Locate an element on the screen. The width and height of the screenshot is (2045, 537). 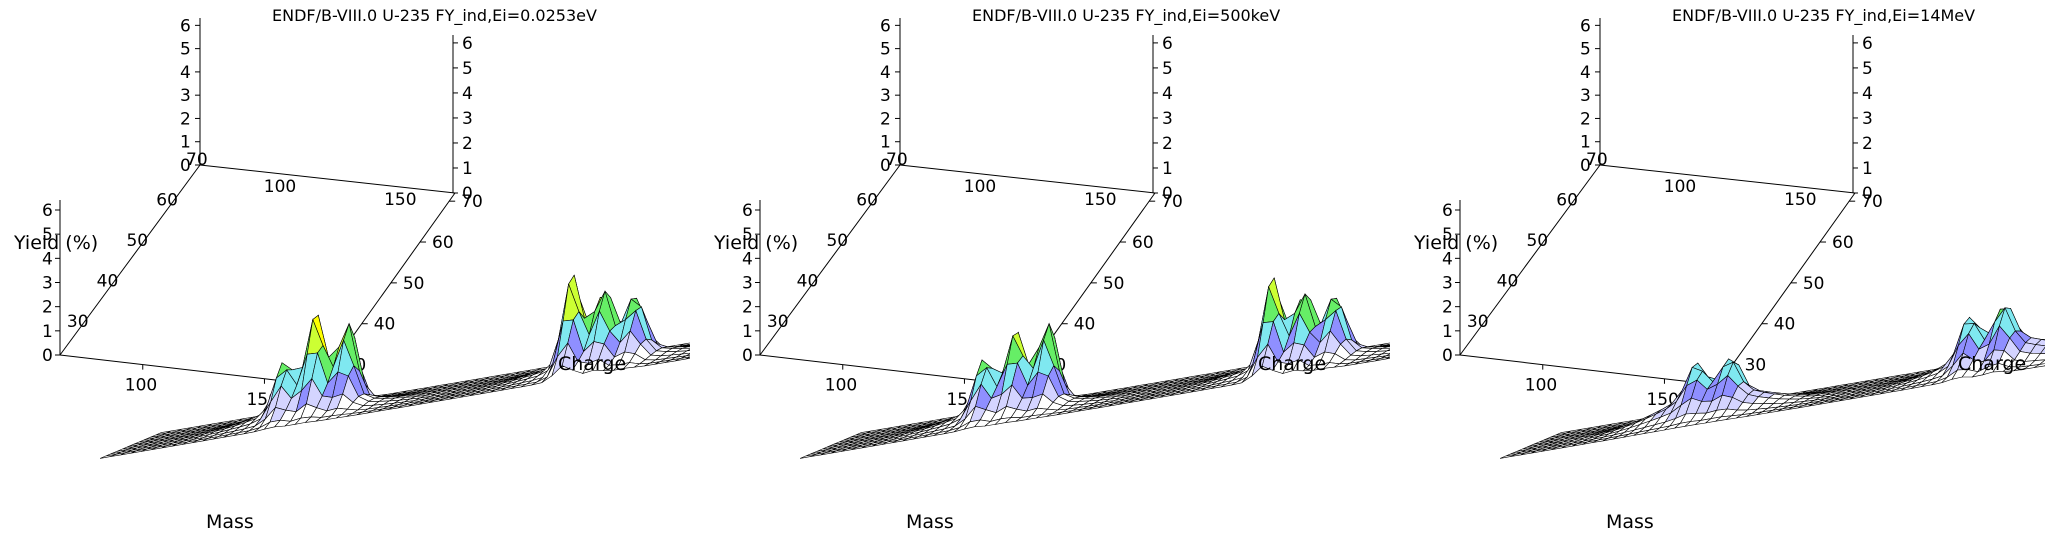
plot-title: ENDF/B-VIII.0 U-235 FY_ind,Ei=0.0253eV is located at coordinates (434, 16).